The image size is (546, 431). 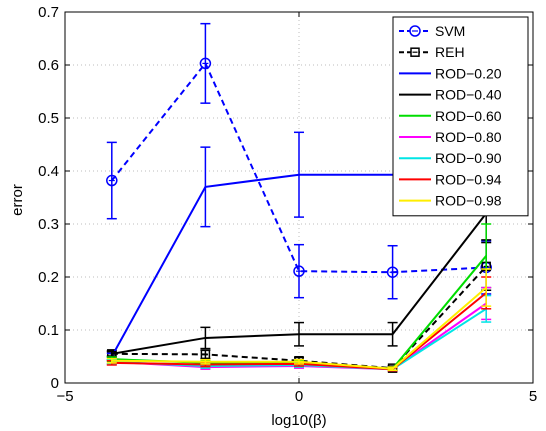 I want to click on legend-entry: ROD−0.98, so click(x=450, y=201).